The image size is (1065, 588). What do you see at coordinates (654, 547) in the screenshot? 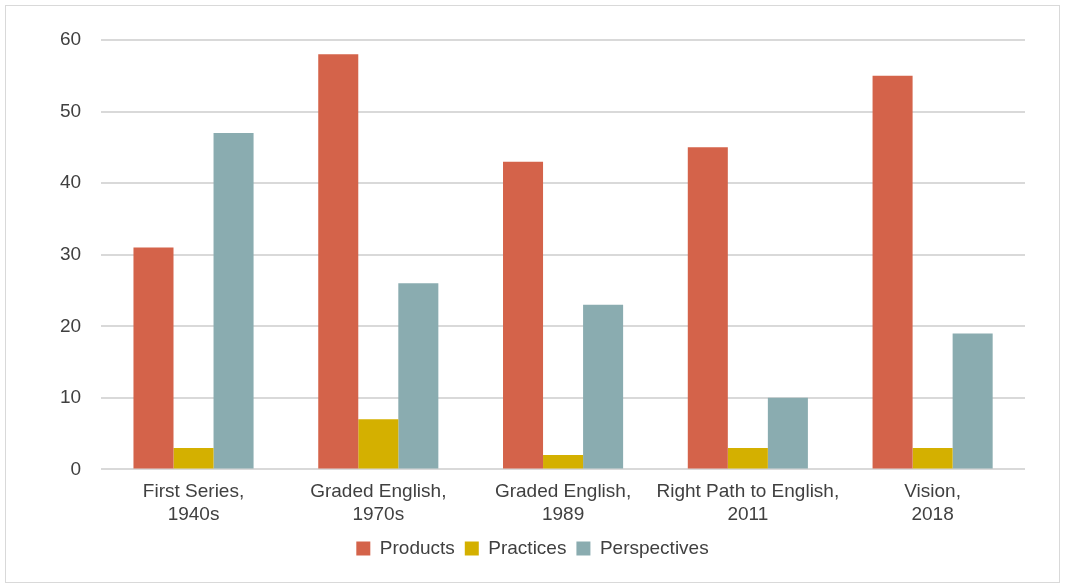
I see `legend-label: Perspectives` at bounding box center [654, 547].